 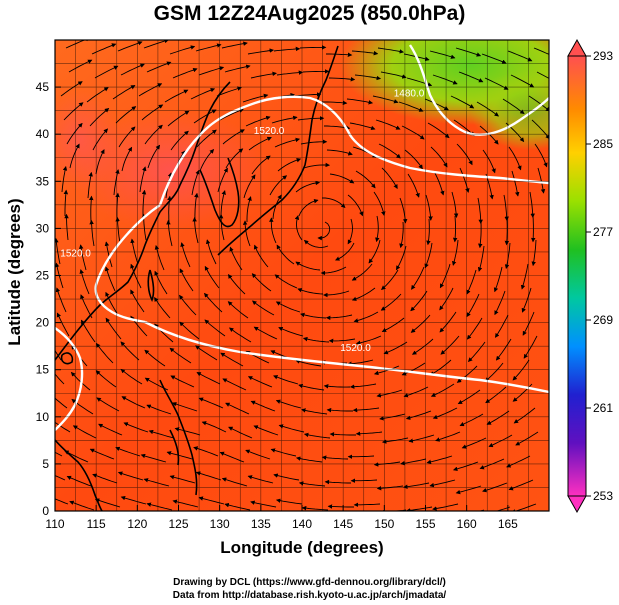 What do you see at coordinates (54, 524) in the screenshot?
I see `x-tick-label: 110` at bounding box center [54, 524].